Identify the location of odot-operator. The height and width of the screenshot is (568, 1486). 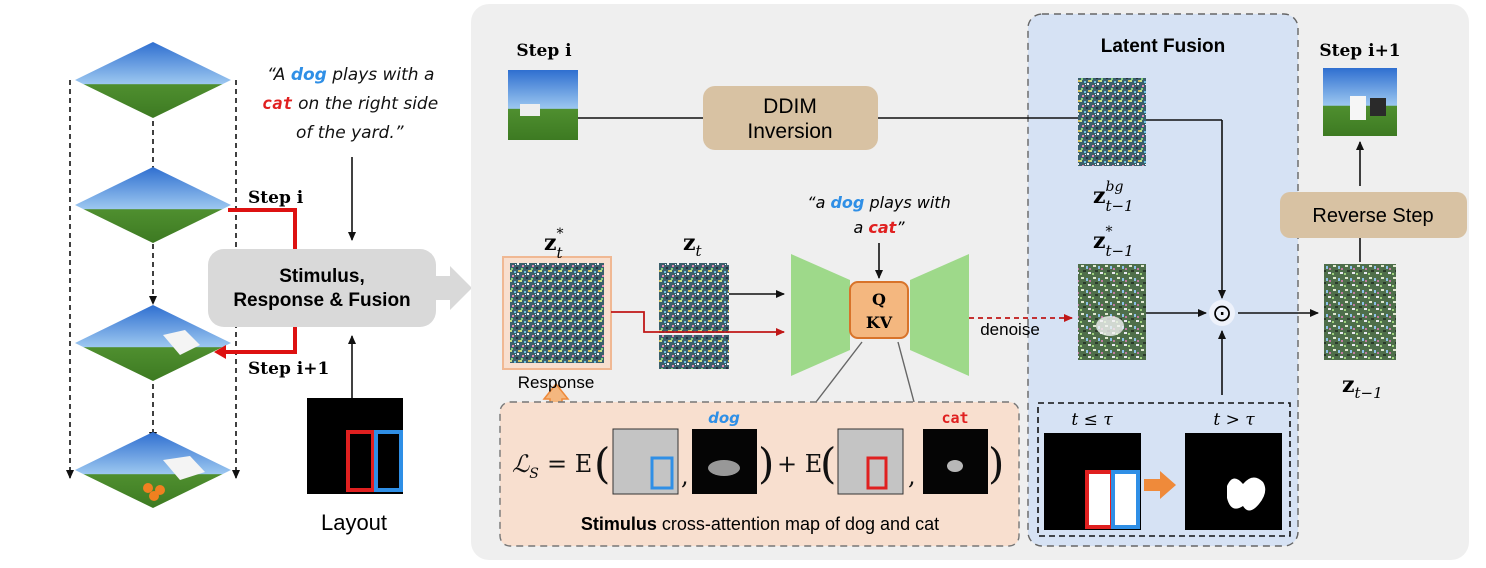
(1222, 313).